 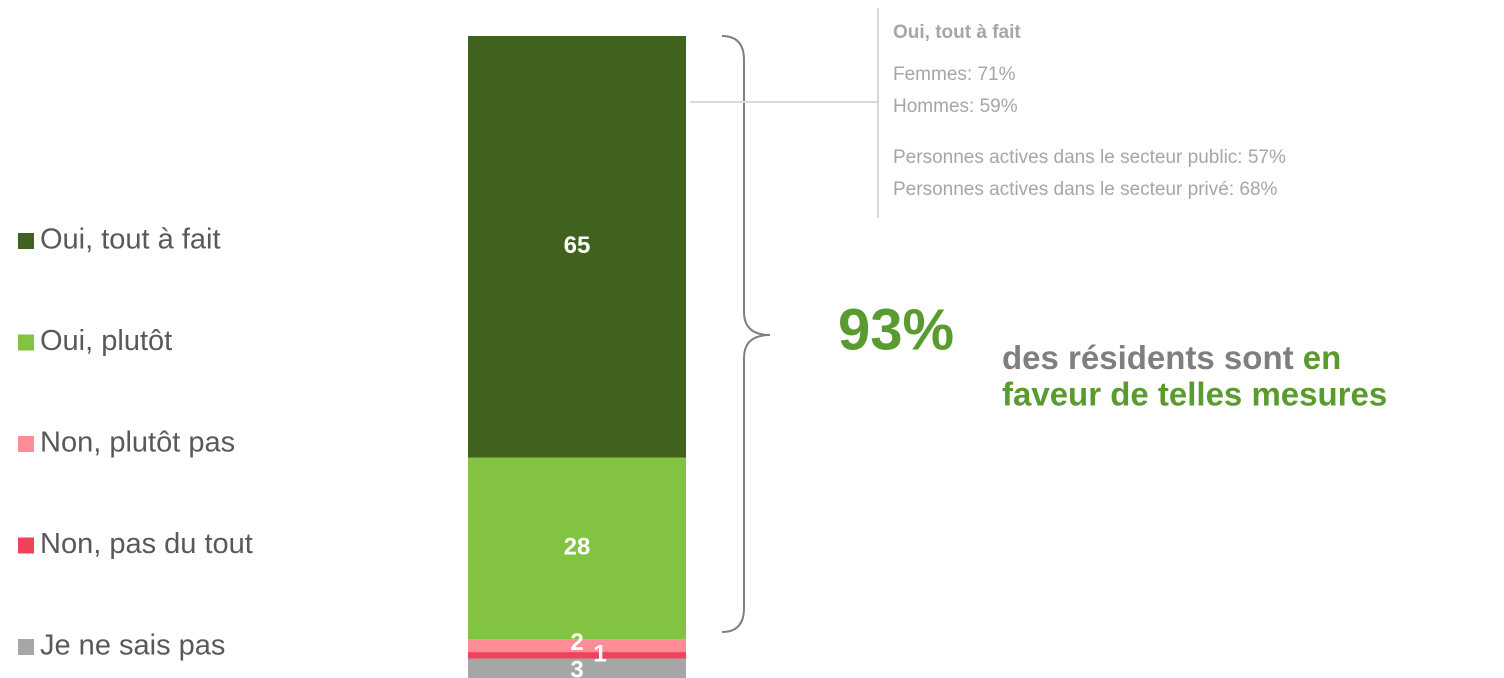 What do you see at coordinates (137, 443) in the screenshot?
I see `legend-label: Non, plutôt pas` at bounding box center [137, 443].